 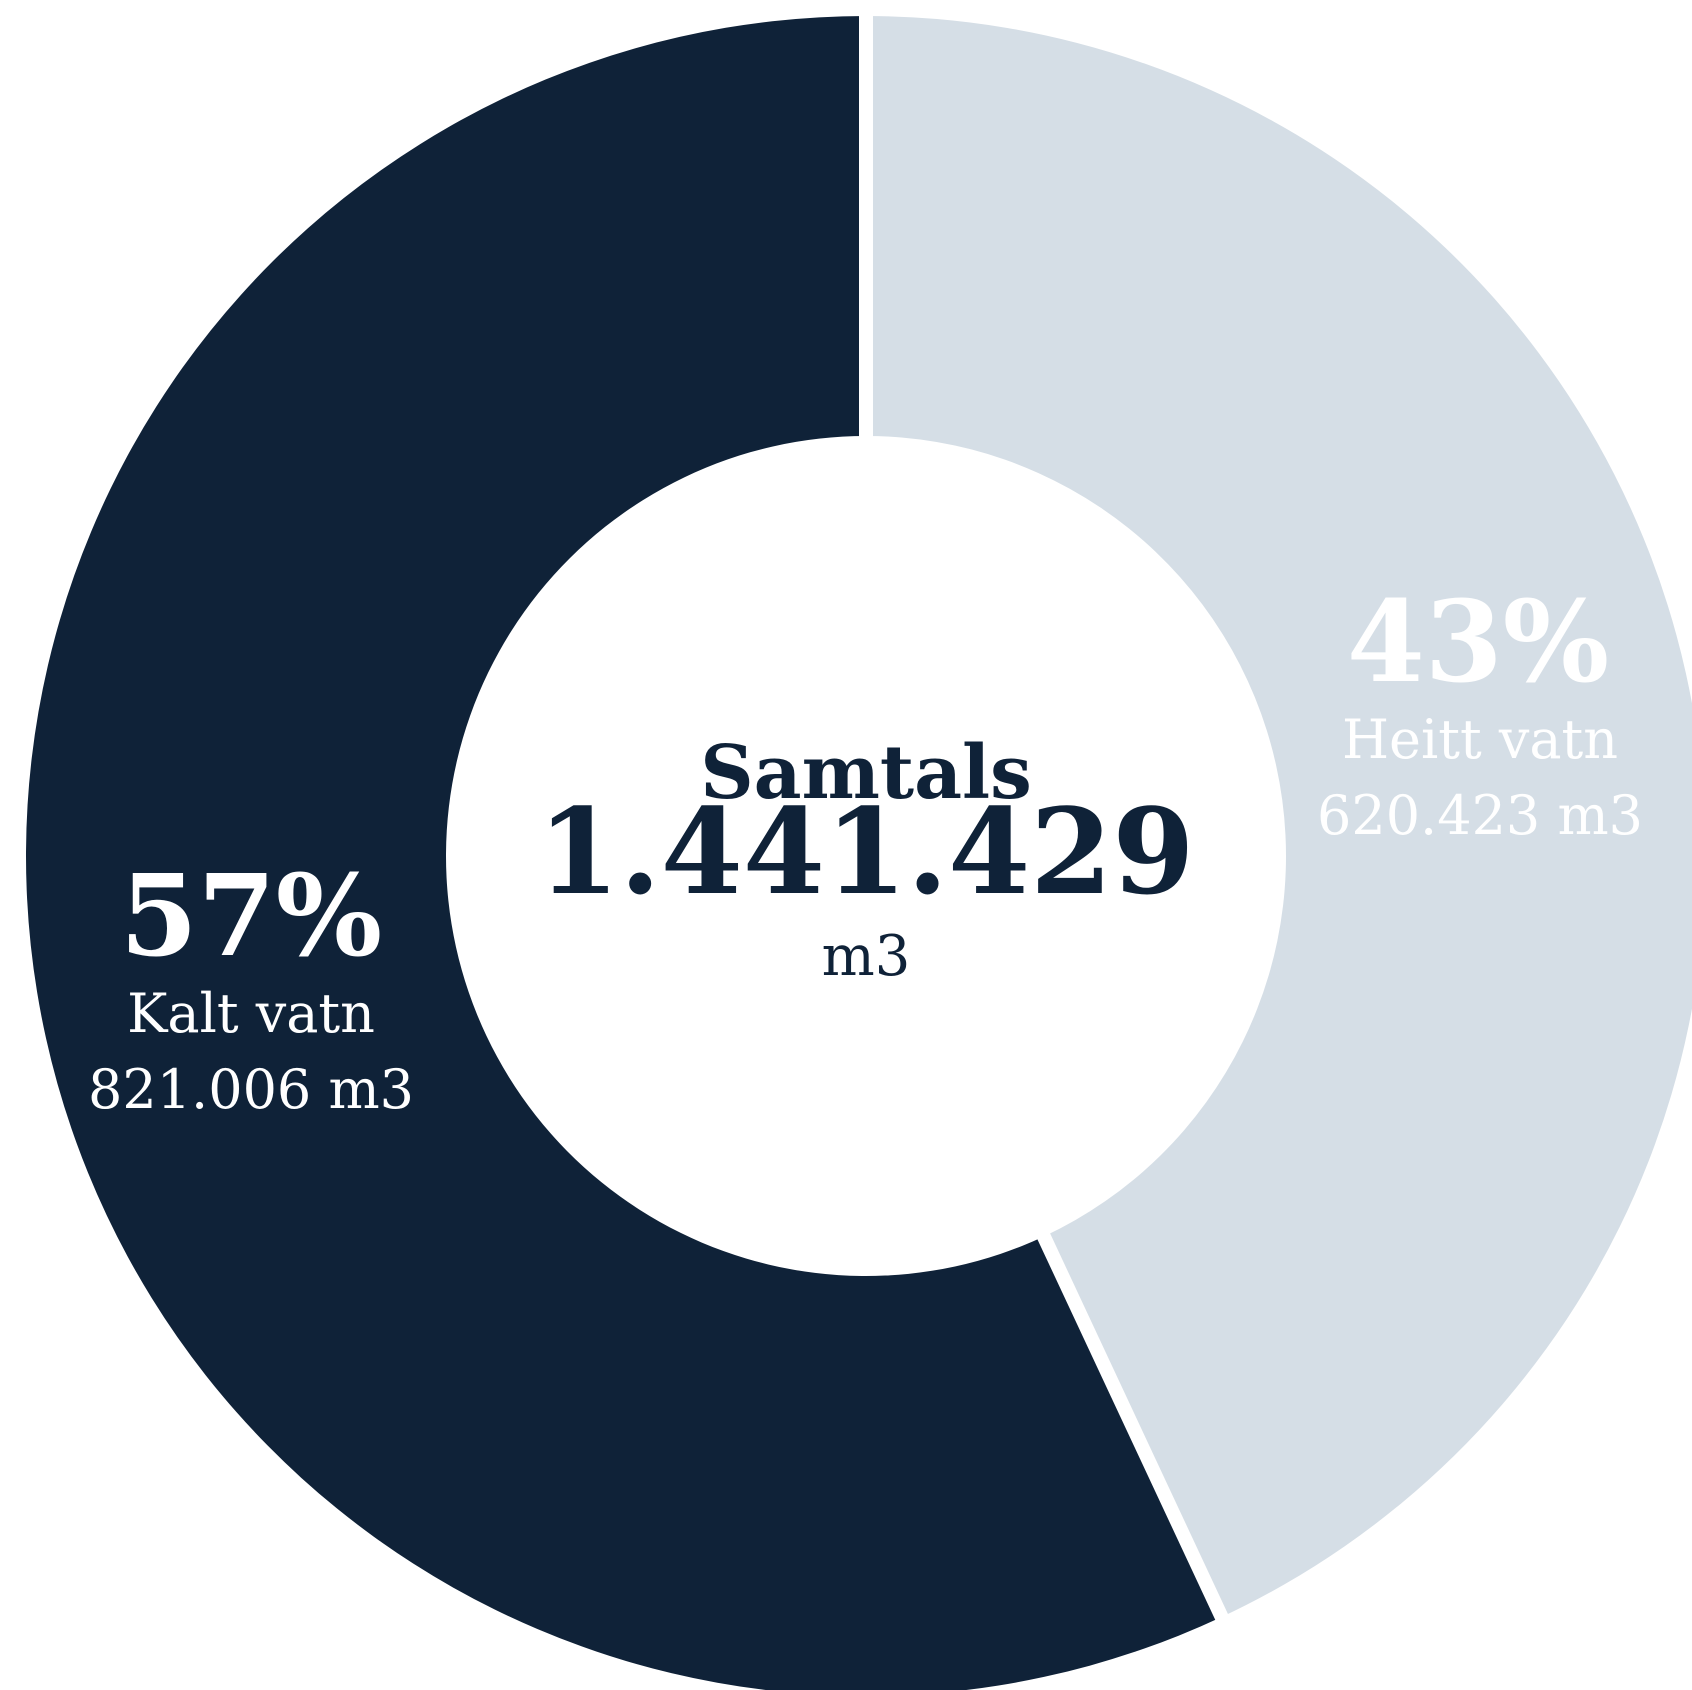 What do you see at coordinates (866, 956) in the screenshot?
I see `center-unit: m3` at bounding box center [866, 956].